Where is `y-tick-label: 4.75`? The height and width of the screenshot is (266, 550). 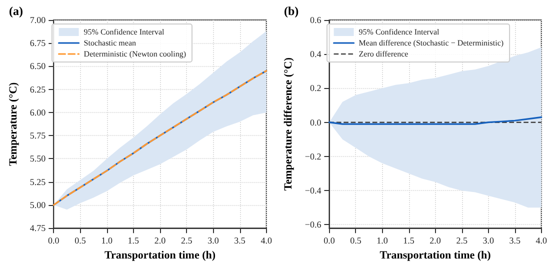
y-tick-label: 4.75 is located at coordinates (38, 228).